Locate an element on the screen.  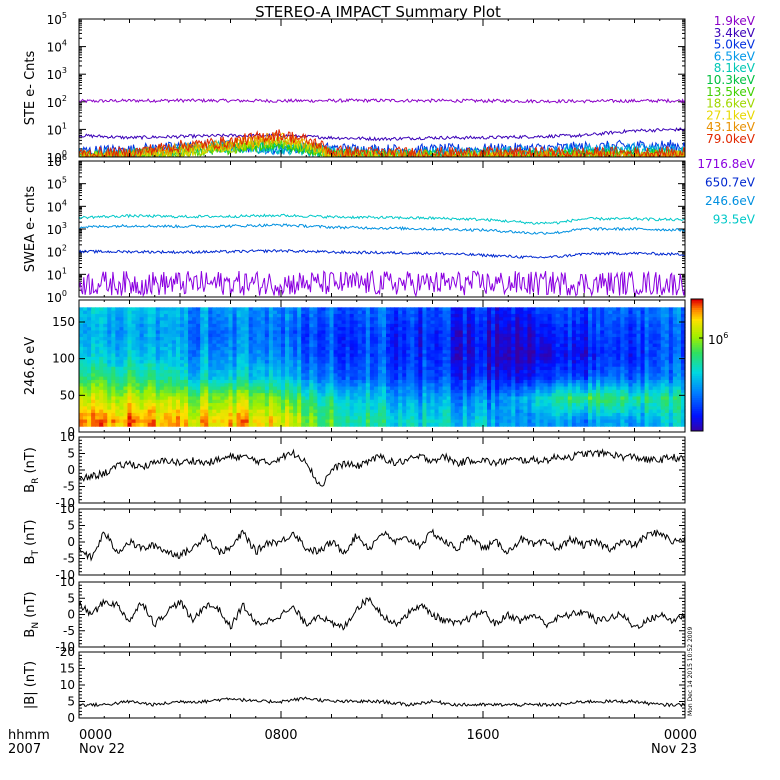
y-tick-base-swea: 10 is located at coordinates (54, 230).